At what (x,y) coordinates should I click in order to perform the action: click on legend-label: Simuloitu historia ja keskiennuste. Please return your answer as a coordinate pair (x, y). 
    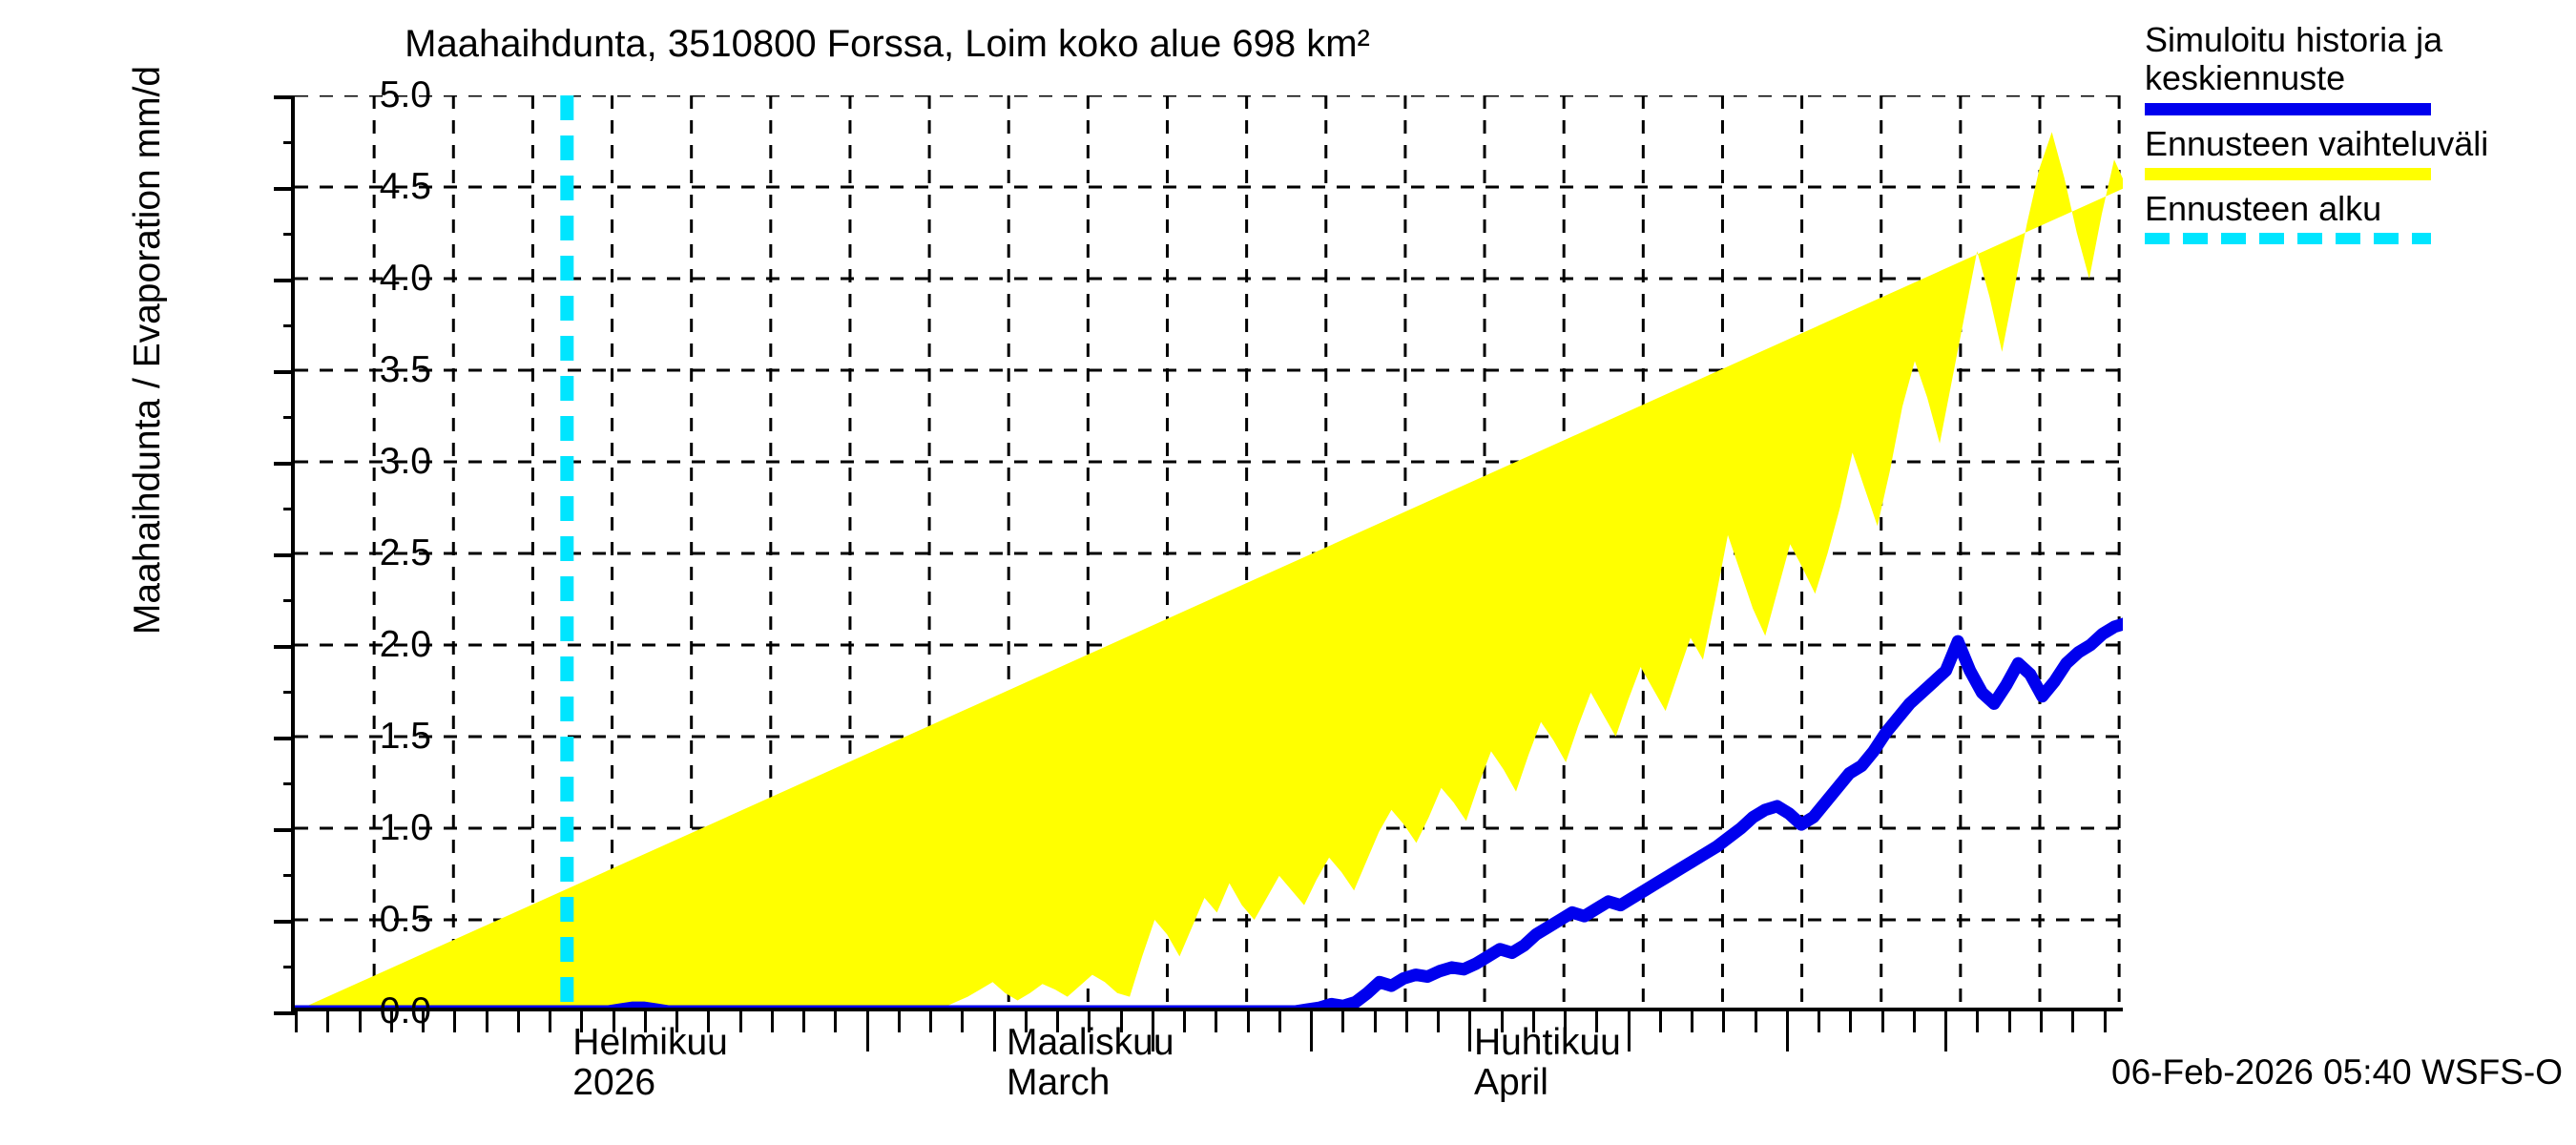
    Looking at the image, I should click on (2357, 59).